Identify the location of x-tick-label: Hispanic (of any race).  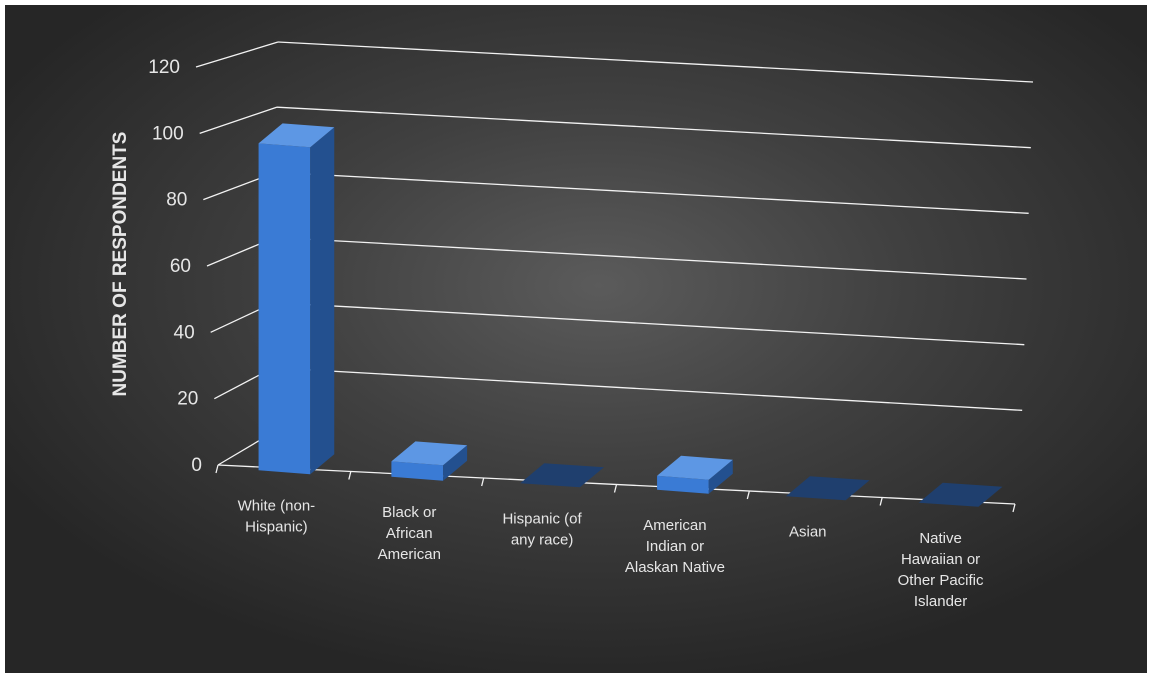
(542, 529).